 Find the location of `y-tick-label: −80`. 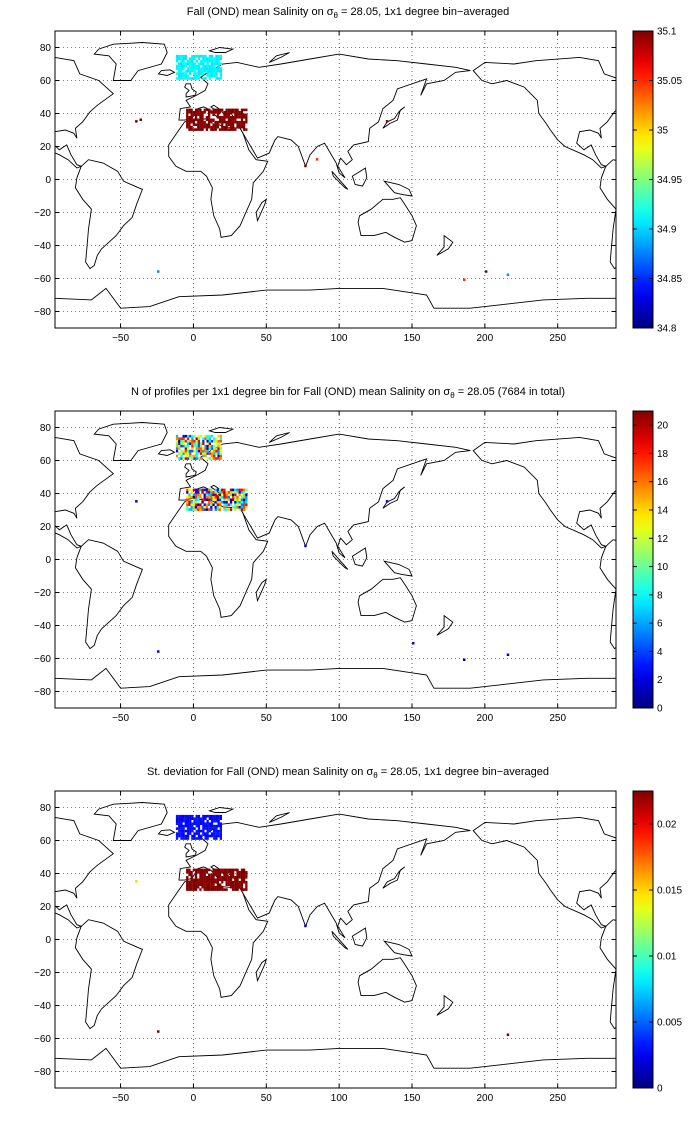

y-tick-label: −80 is located at coordinates (42, 312).